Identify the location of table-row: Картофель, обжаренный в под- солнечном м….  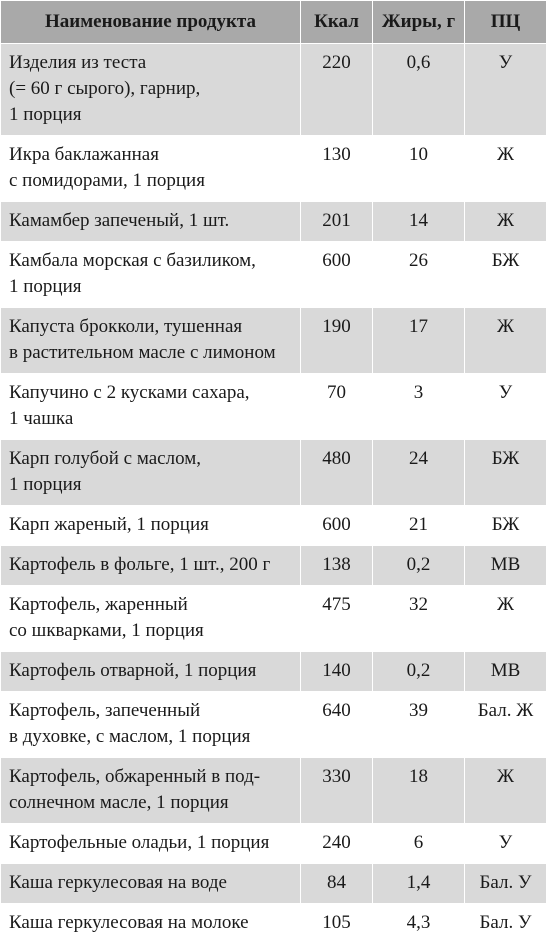
(273, 790).